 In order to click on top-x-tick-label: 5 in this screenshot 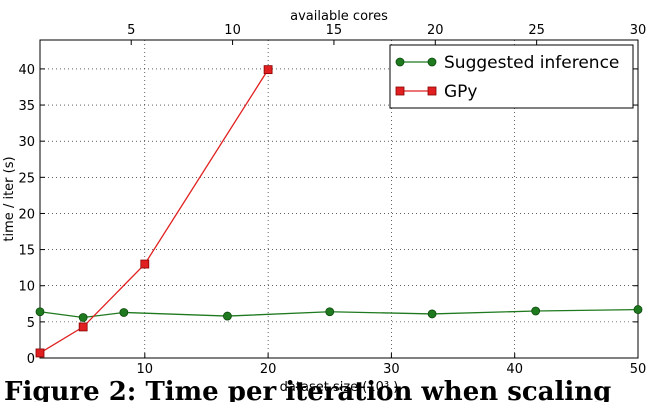, I will do `click(131, 30)`.